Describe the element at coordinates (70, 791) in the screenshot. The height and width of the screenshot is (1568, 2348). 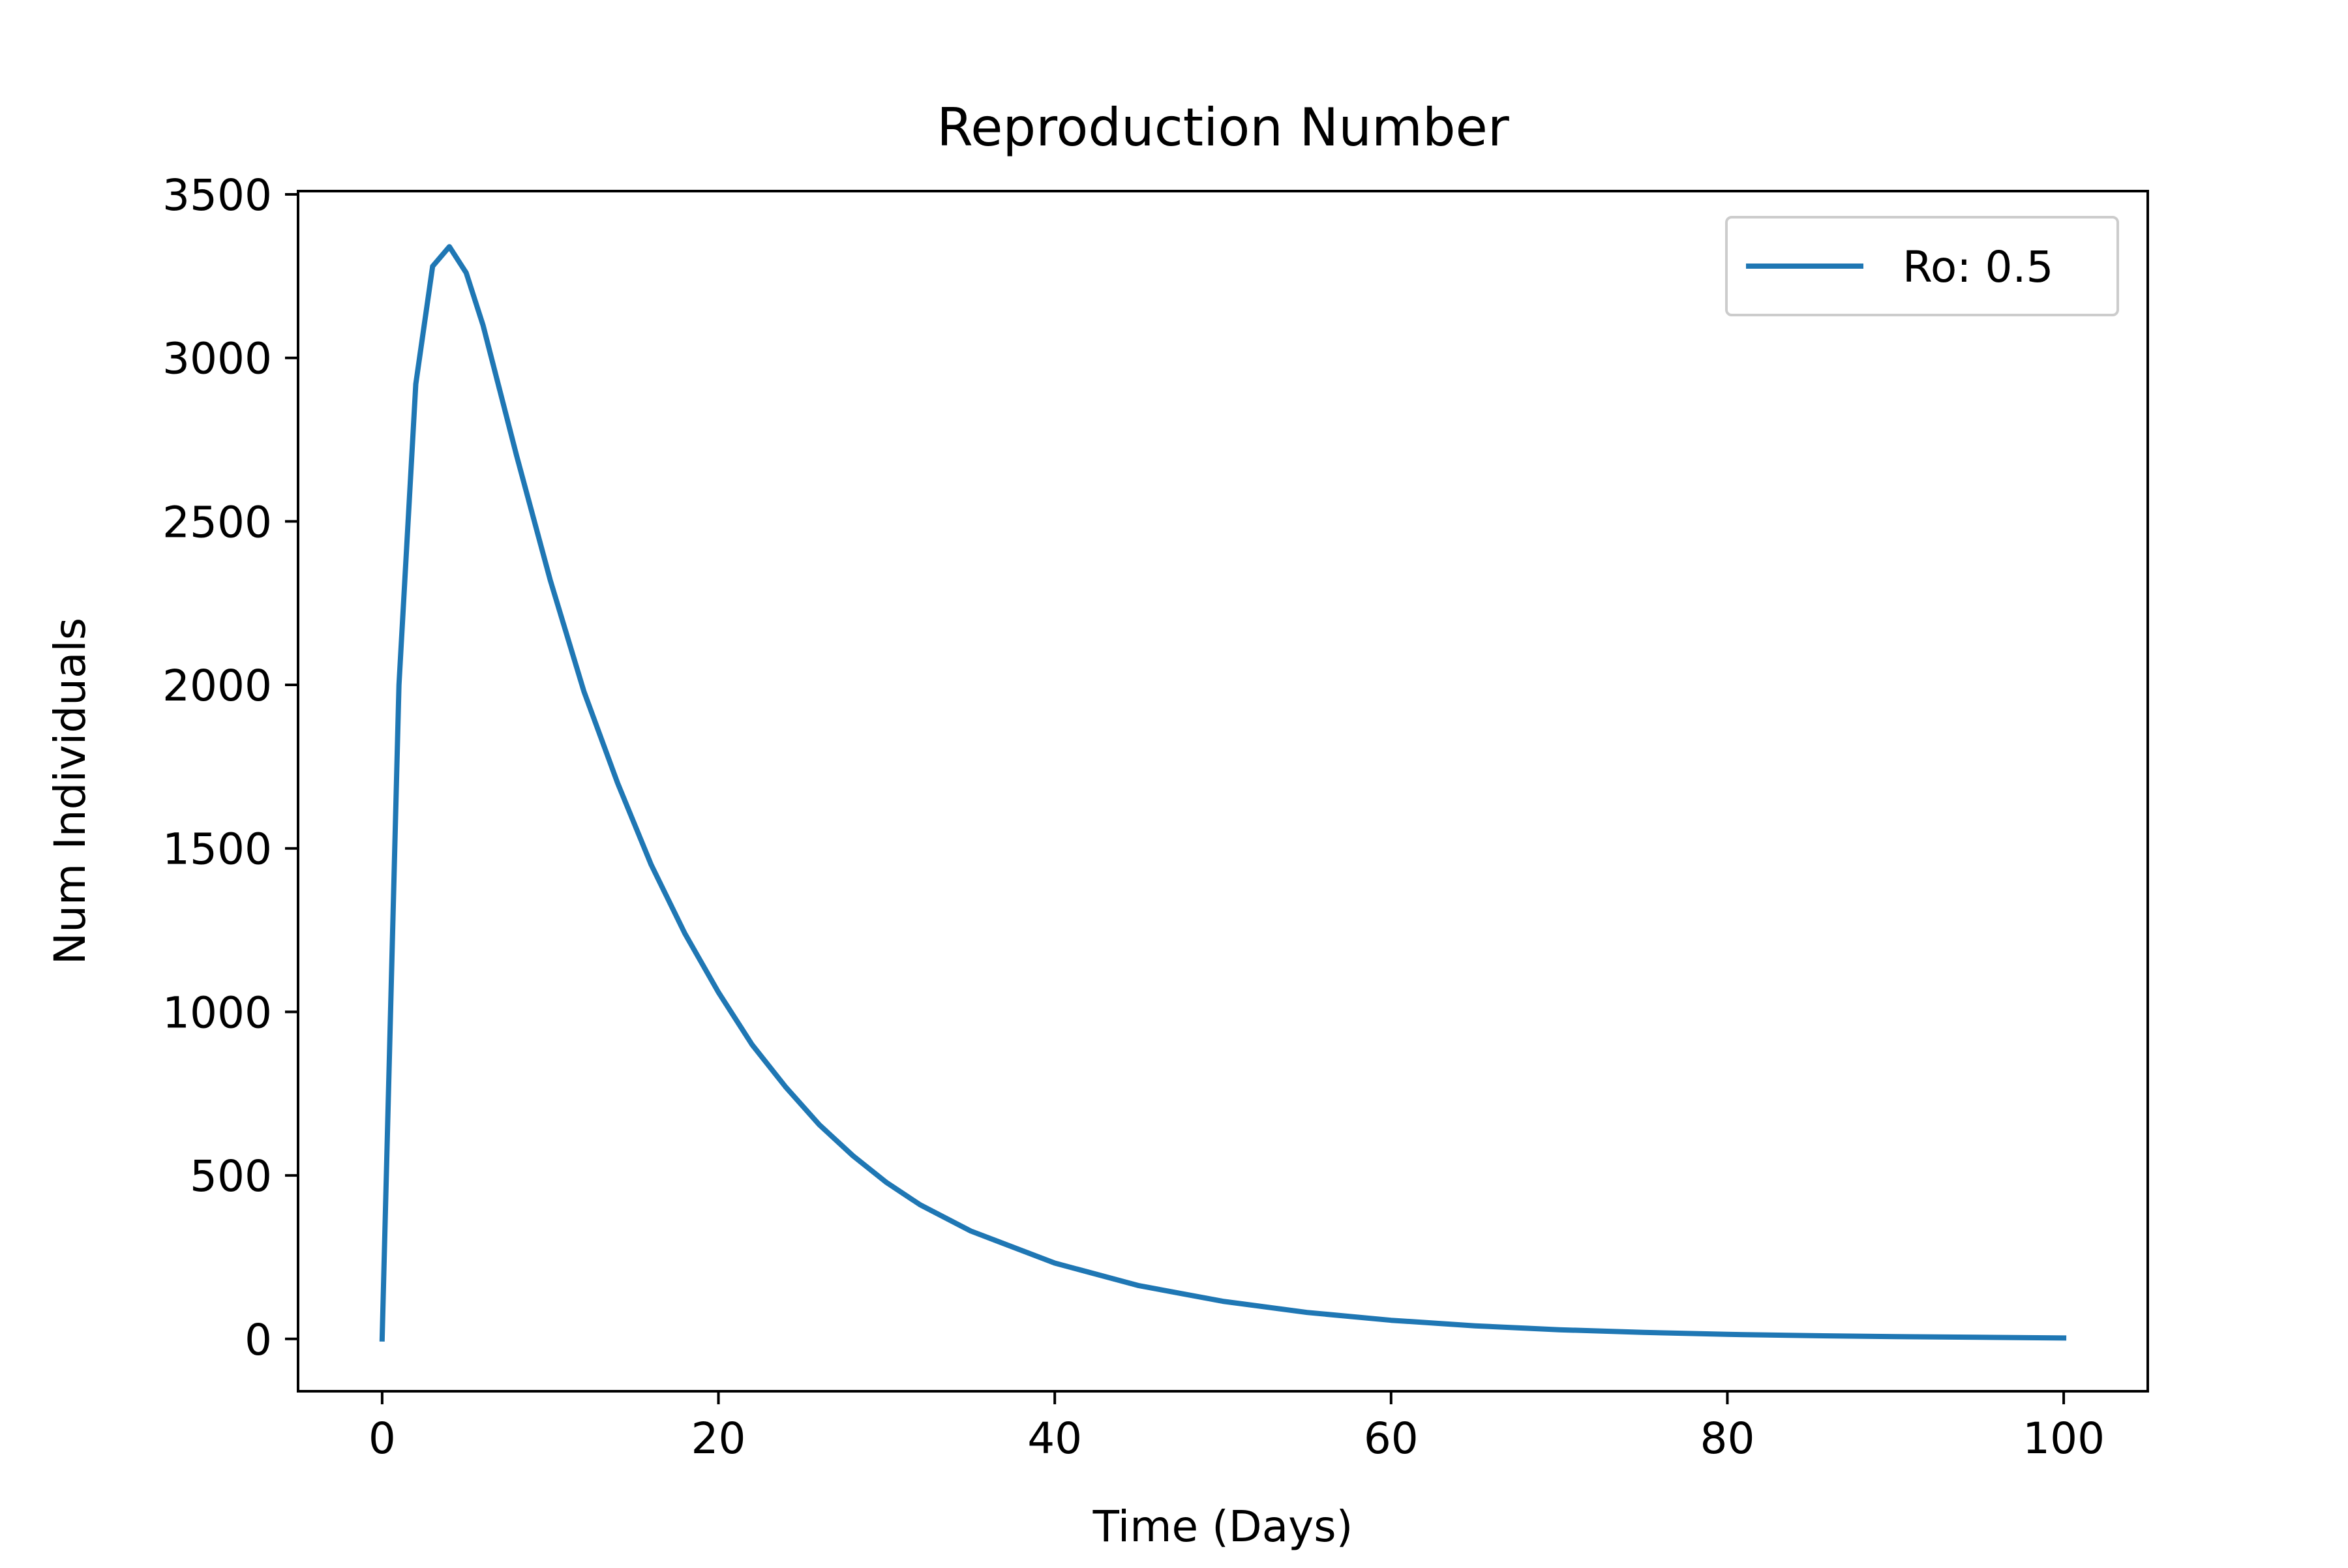
I see `y-axis-label: Num Individuals` at that location.